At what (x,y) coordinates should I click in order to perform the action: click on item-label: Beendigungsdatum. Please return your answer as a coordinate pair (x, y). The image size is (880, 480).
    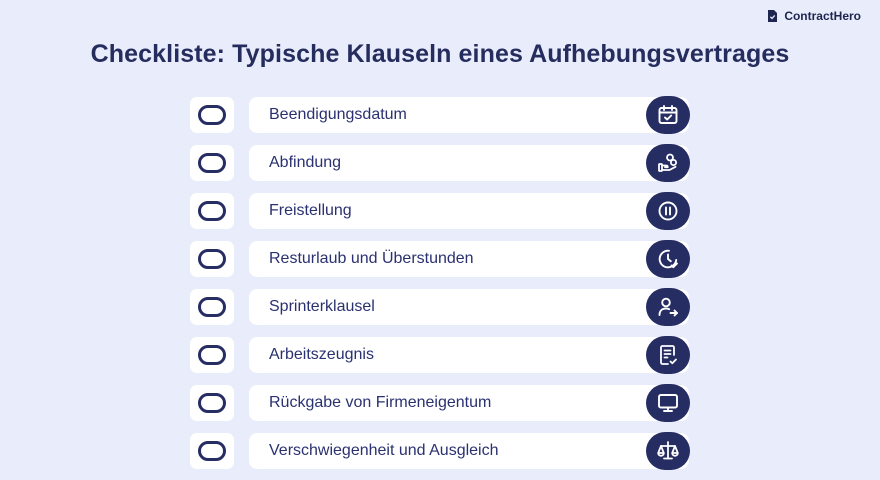
    Looking at the image, I should click on (338, 114).